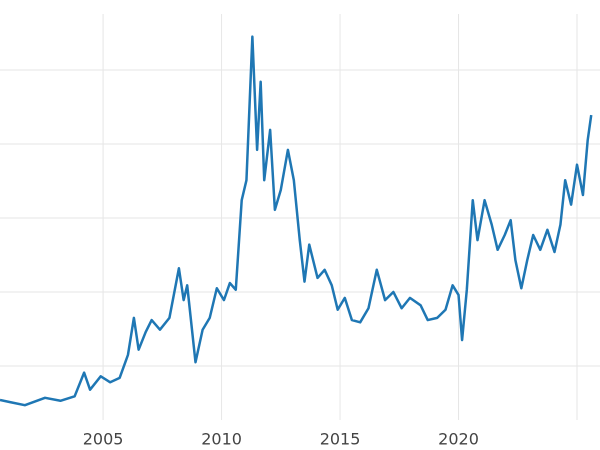  I want to click on x-tick-label: 2010, so click(221, 439).